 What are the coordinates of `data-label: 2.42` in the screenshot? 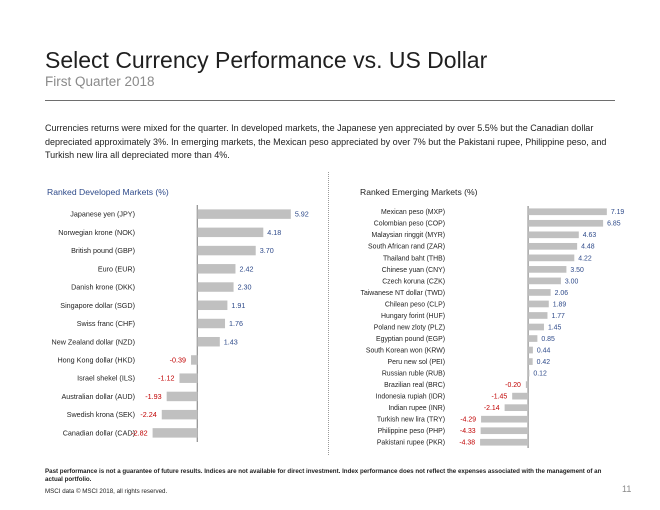 It's located at (246, 268).